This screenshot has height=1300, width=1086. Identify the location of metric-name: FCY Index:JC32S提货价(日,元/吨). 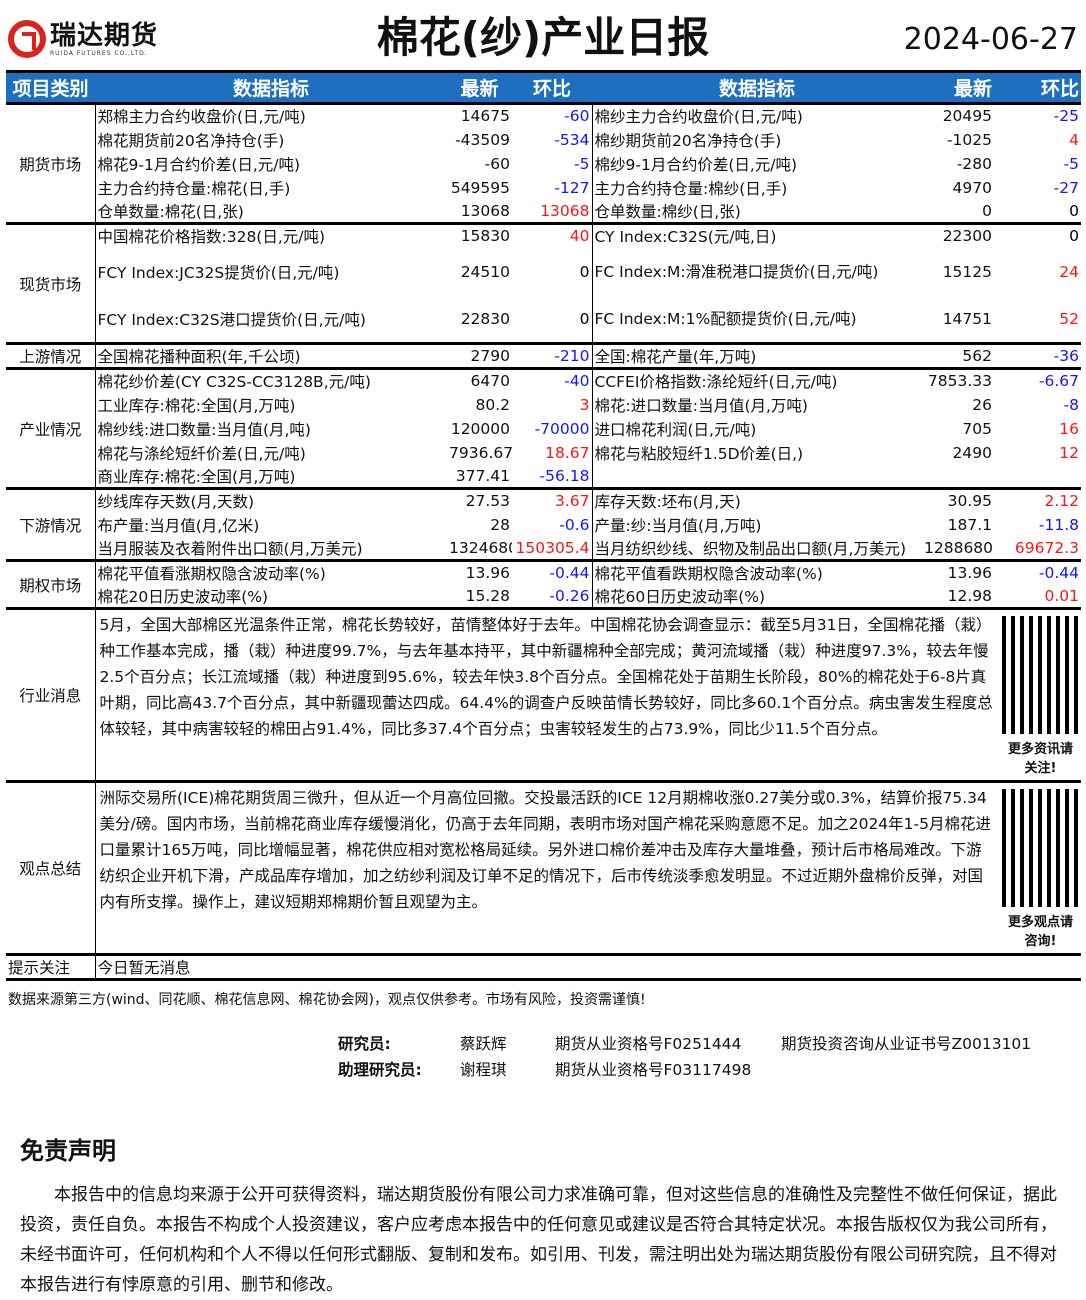
(218, 272).